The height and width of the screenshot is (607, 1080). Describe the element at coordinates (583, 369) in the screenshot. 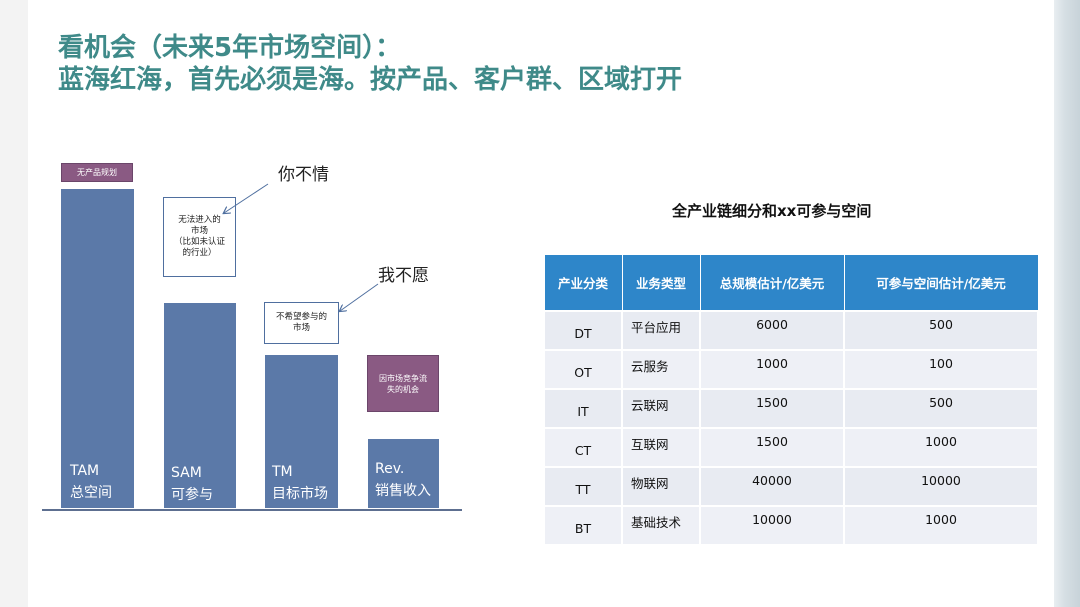

I see `cell-category: OT` at that location.